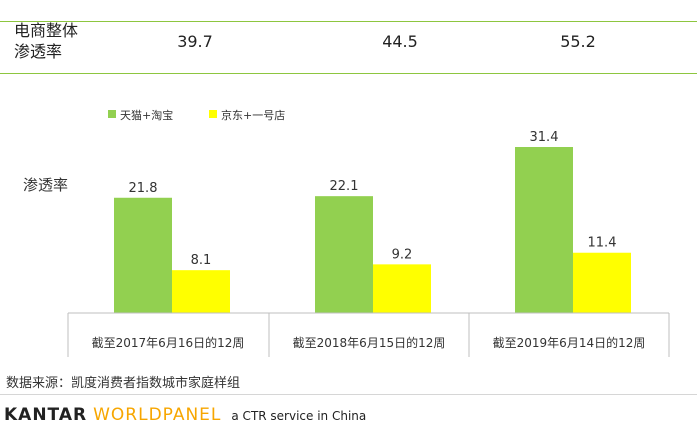 The image size is (697, 429). Describe the element at coordinates (46, 415) in the screenshot. I see `brand-name-part1: KANTAR` at that location.